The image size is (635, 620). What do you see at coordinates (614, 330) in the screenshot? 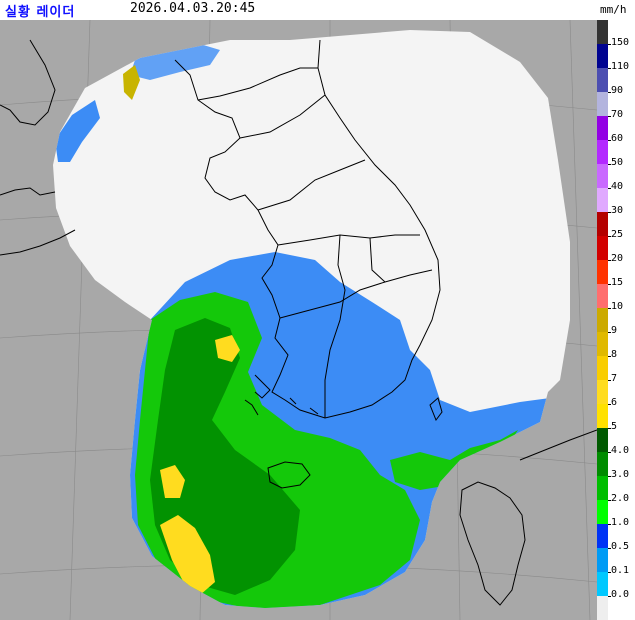
I see `legend-label: 9` at bounding box center [614, 330].